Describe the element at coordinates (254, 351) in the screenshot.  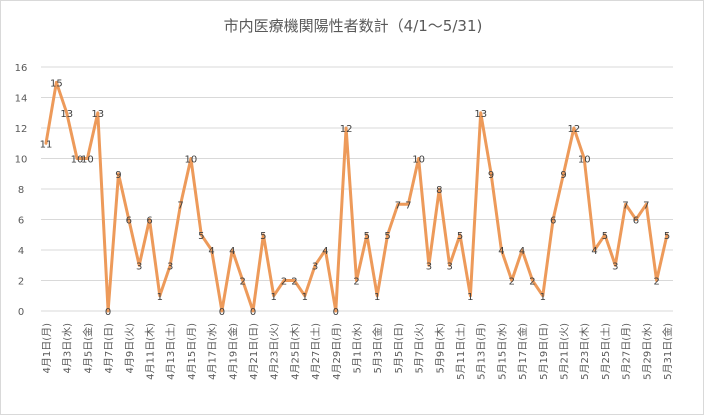
I see `x-tick-label: 4月21日(日)` at that location.